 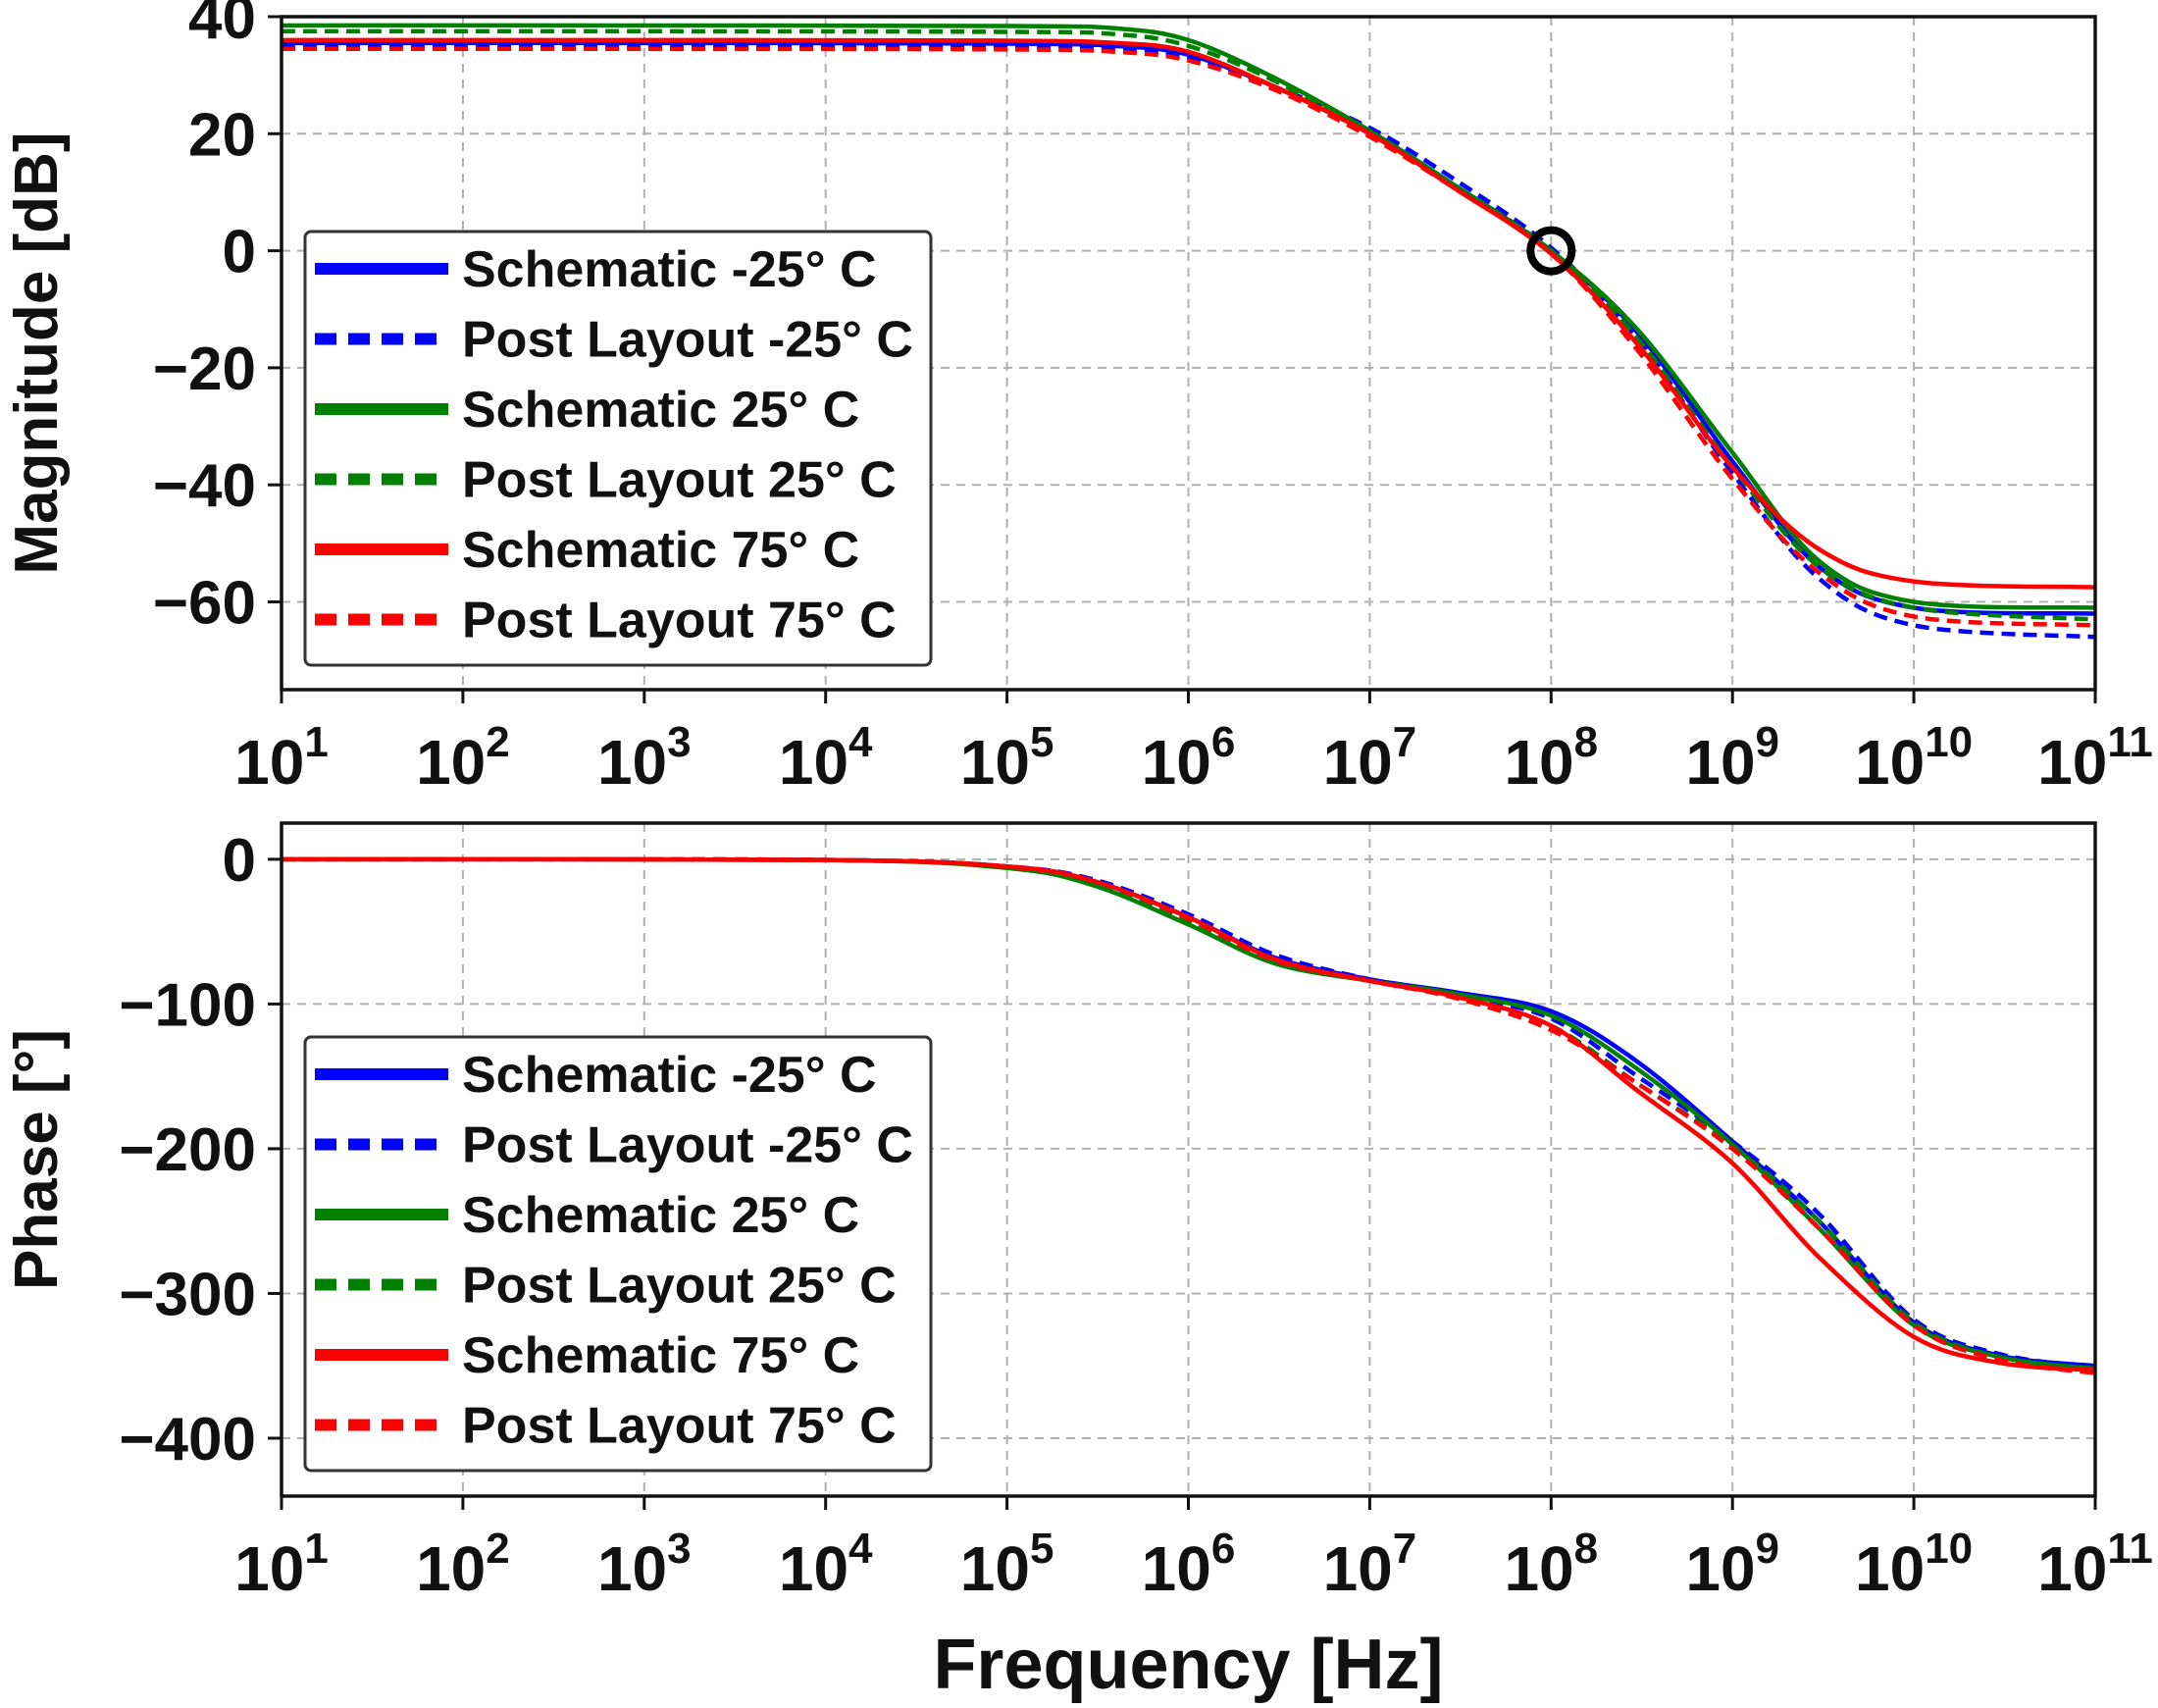 I want to click on phase-legend-box, so click(x=618, y=1254).